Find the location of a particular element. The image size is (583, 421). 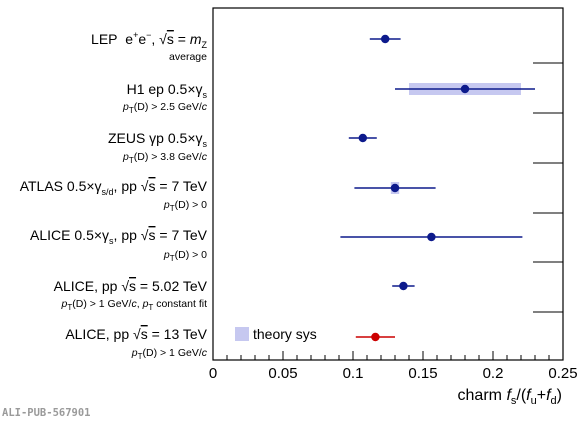

row-label-lep: LEP e+e−, √s = mZ is located at coordinates (149, 40).